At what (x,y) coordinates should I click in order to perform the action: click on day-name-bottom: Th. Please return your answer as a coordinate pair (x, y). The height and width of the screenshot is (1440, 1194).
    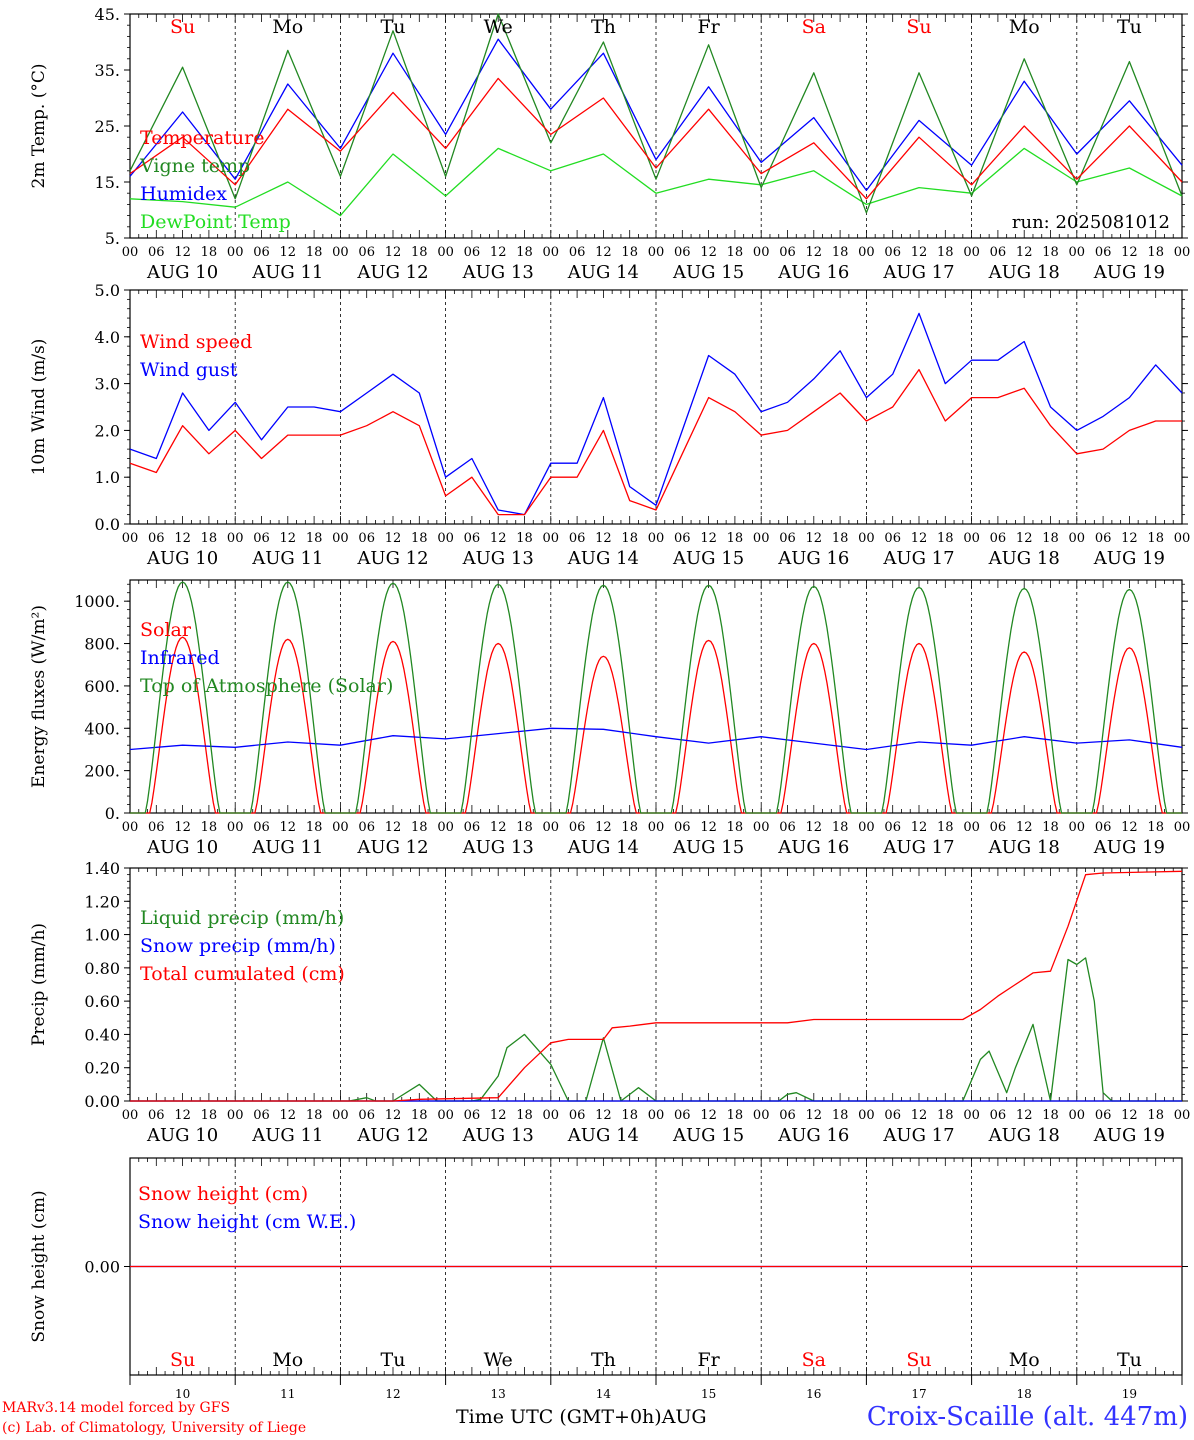
    Looking at the image, I should click on (603, 1360).